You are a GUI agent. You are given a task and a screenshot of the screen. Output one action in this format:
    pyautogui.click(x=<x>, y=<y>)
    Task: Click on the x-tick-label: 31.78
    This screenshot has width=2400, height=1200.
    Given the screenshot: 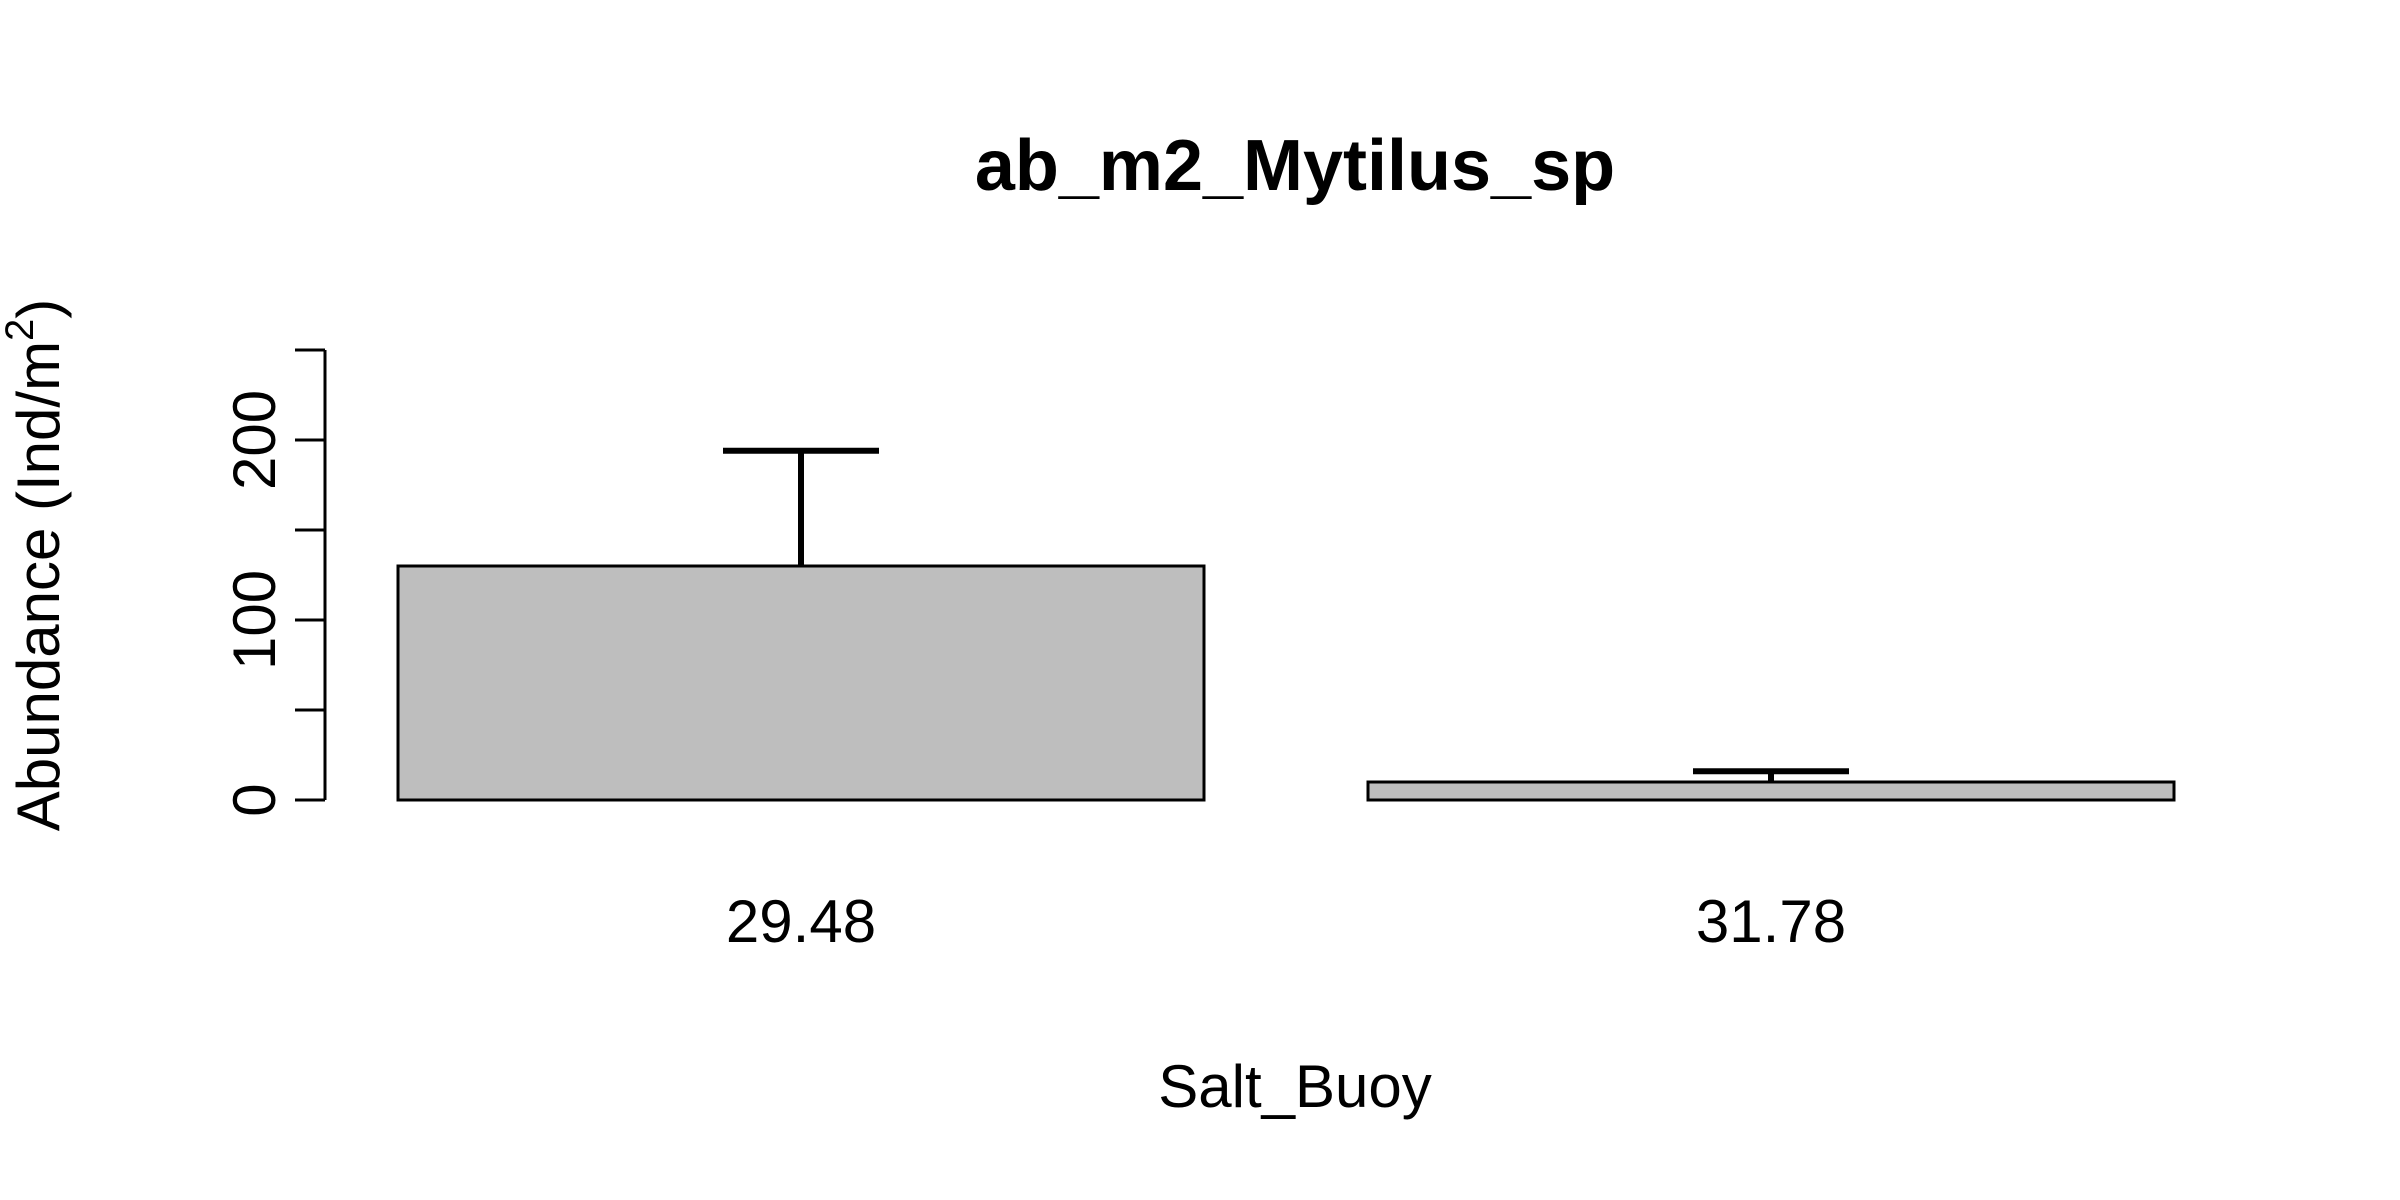 What is the action you would take?
    pyautogui.click(x=1771, y=921)
    